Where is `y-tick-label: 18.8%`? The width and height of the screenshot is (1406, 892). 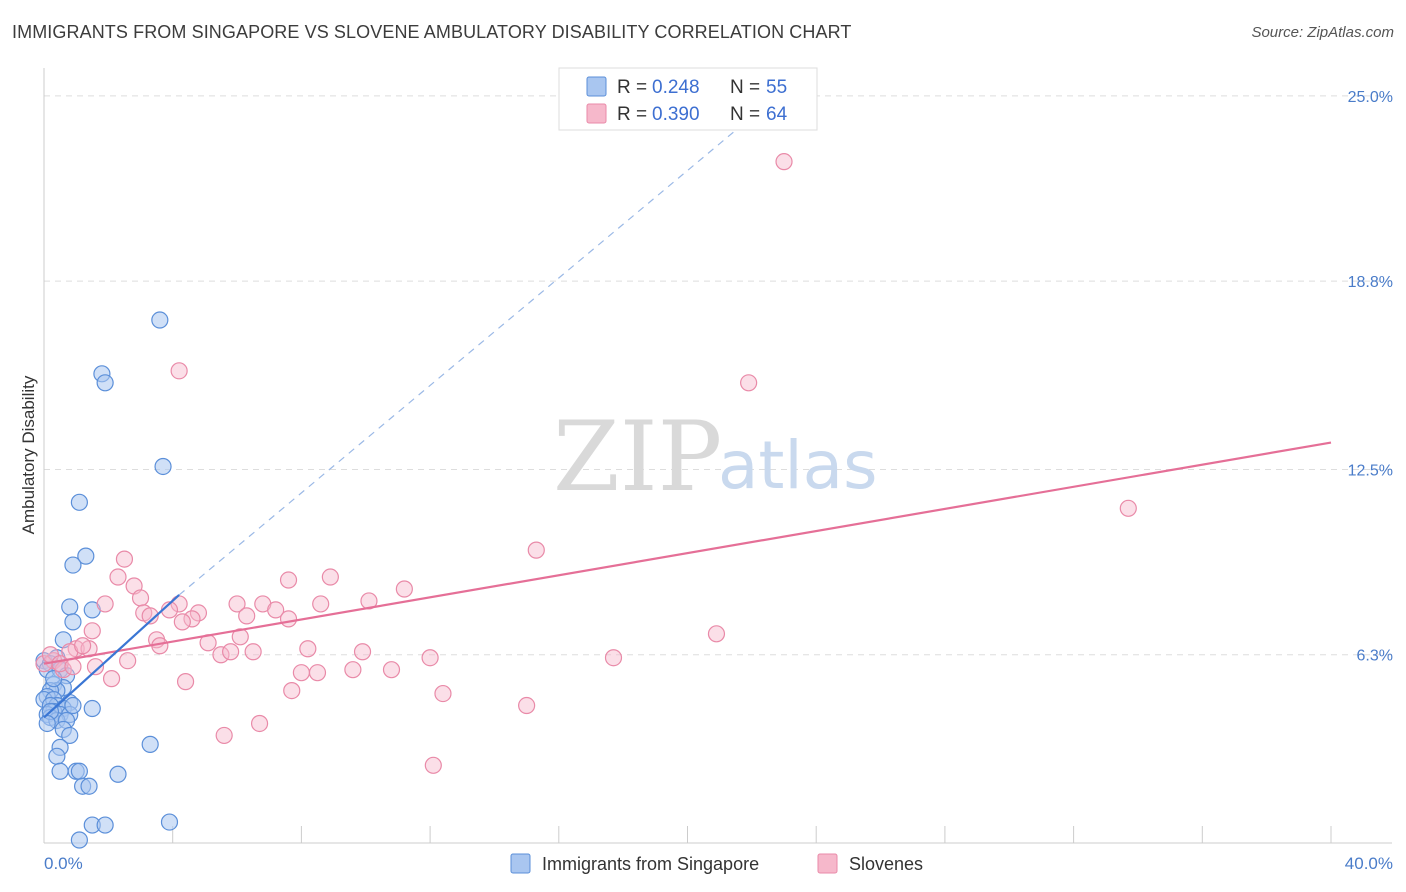
y-tick-label: 18.8% is located at coordinates (1370, 282).